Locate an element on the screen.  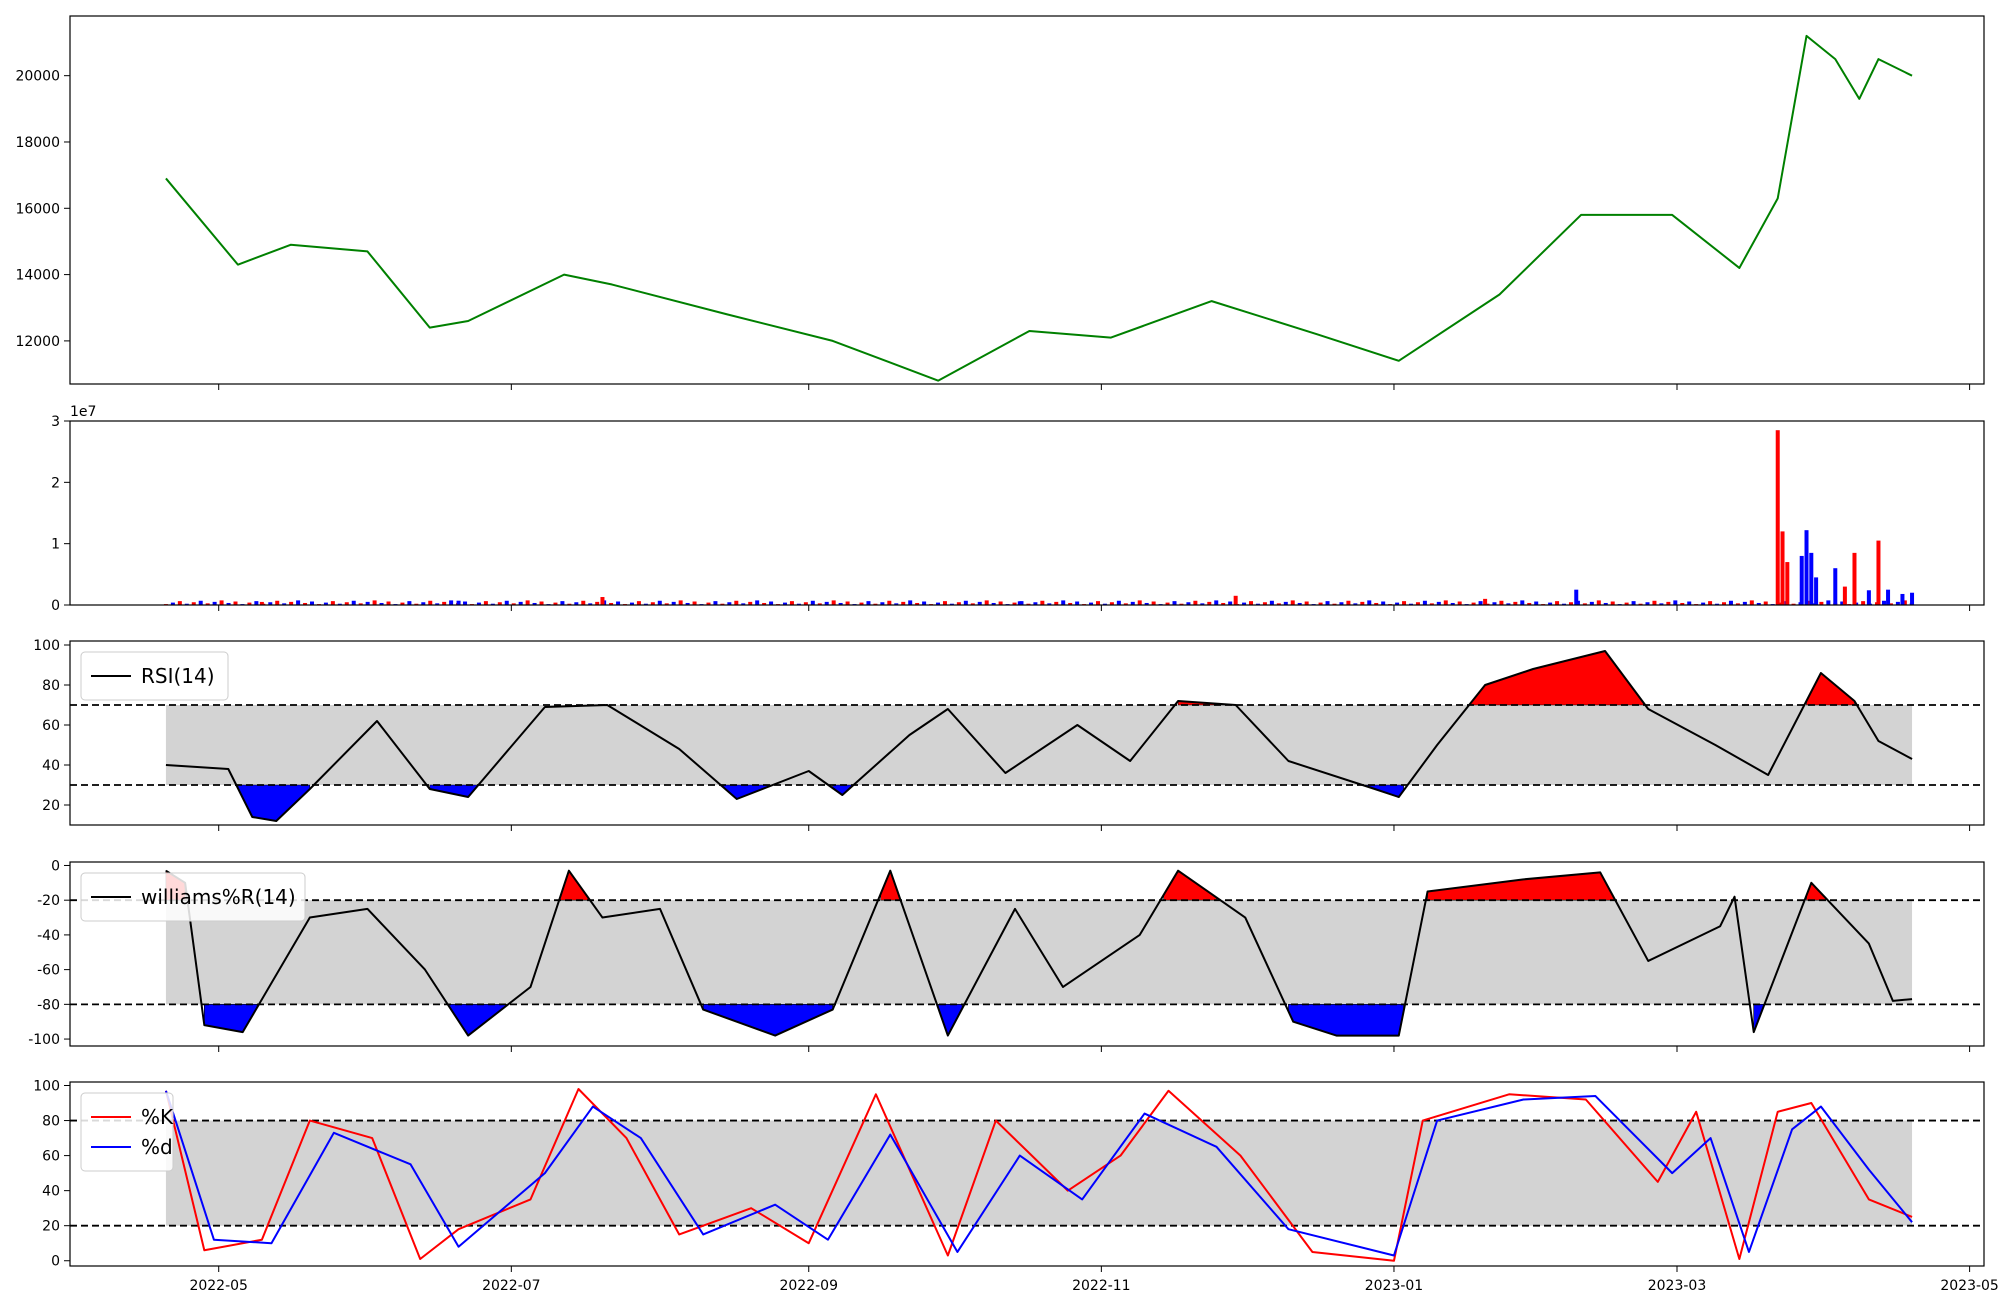
y-tick-label: 1 is located at coordinates (55, 545).